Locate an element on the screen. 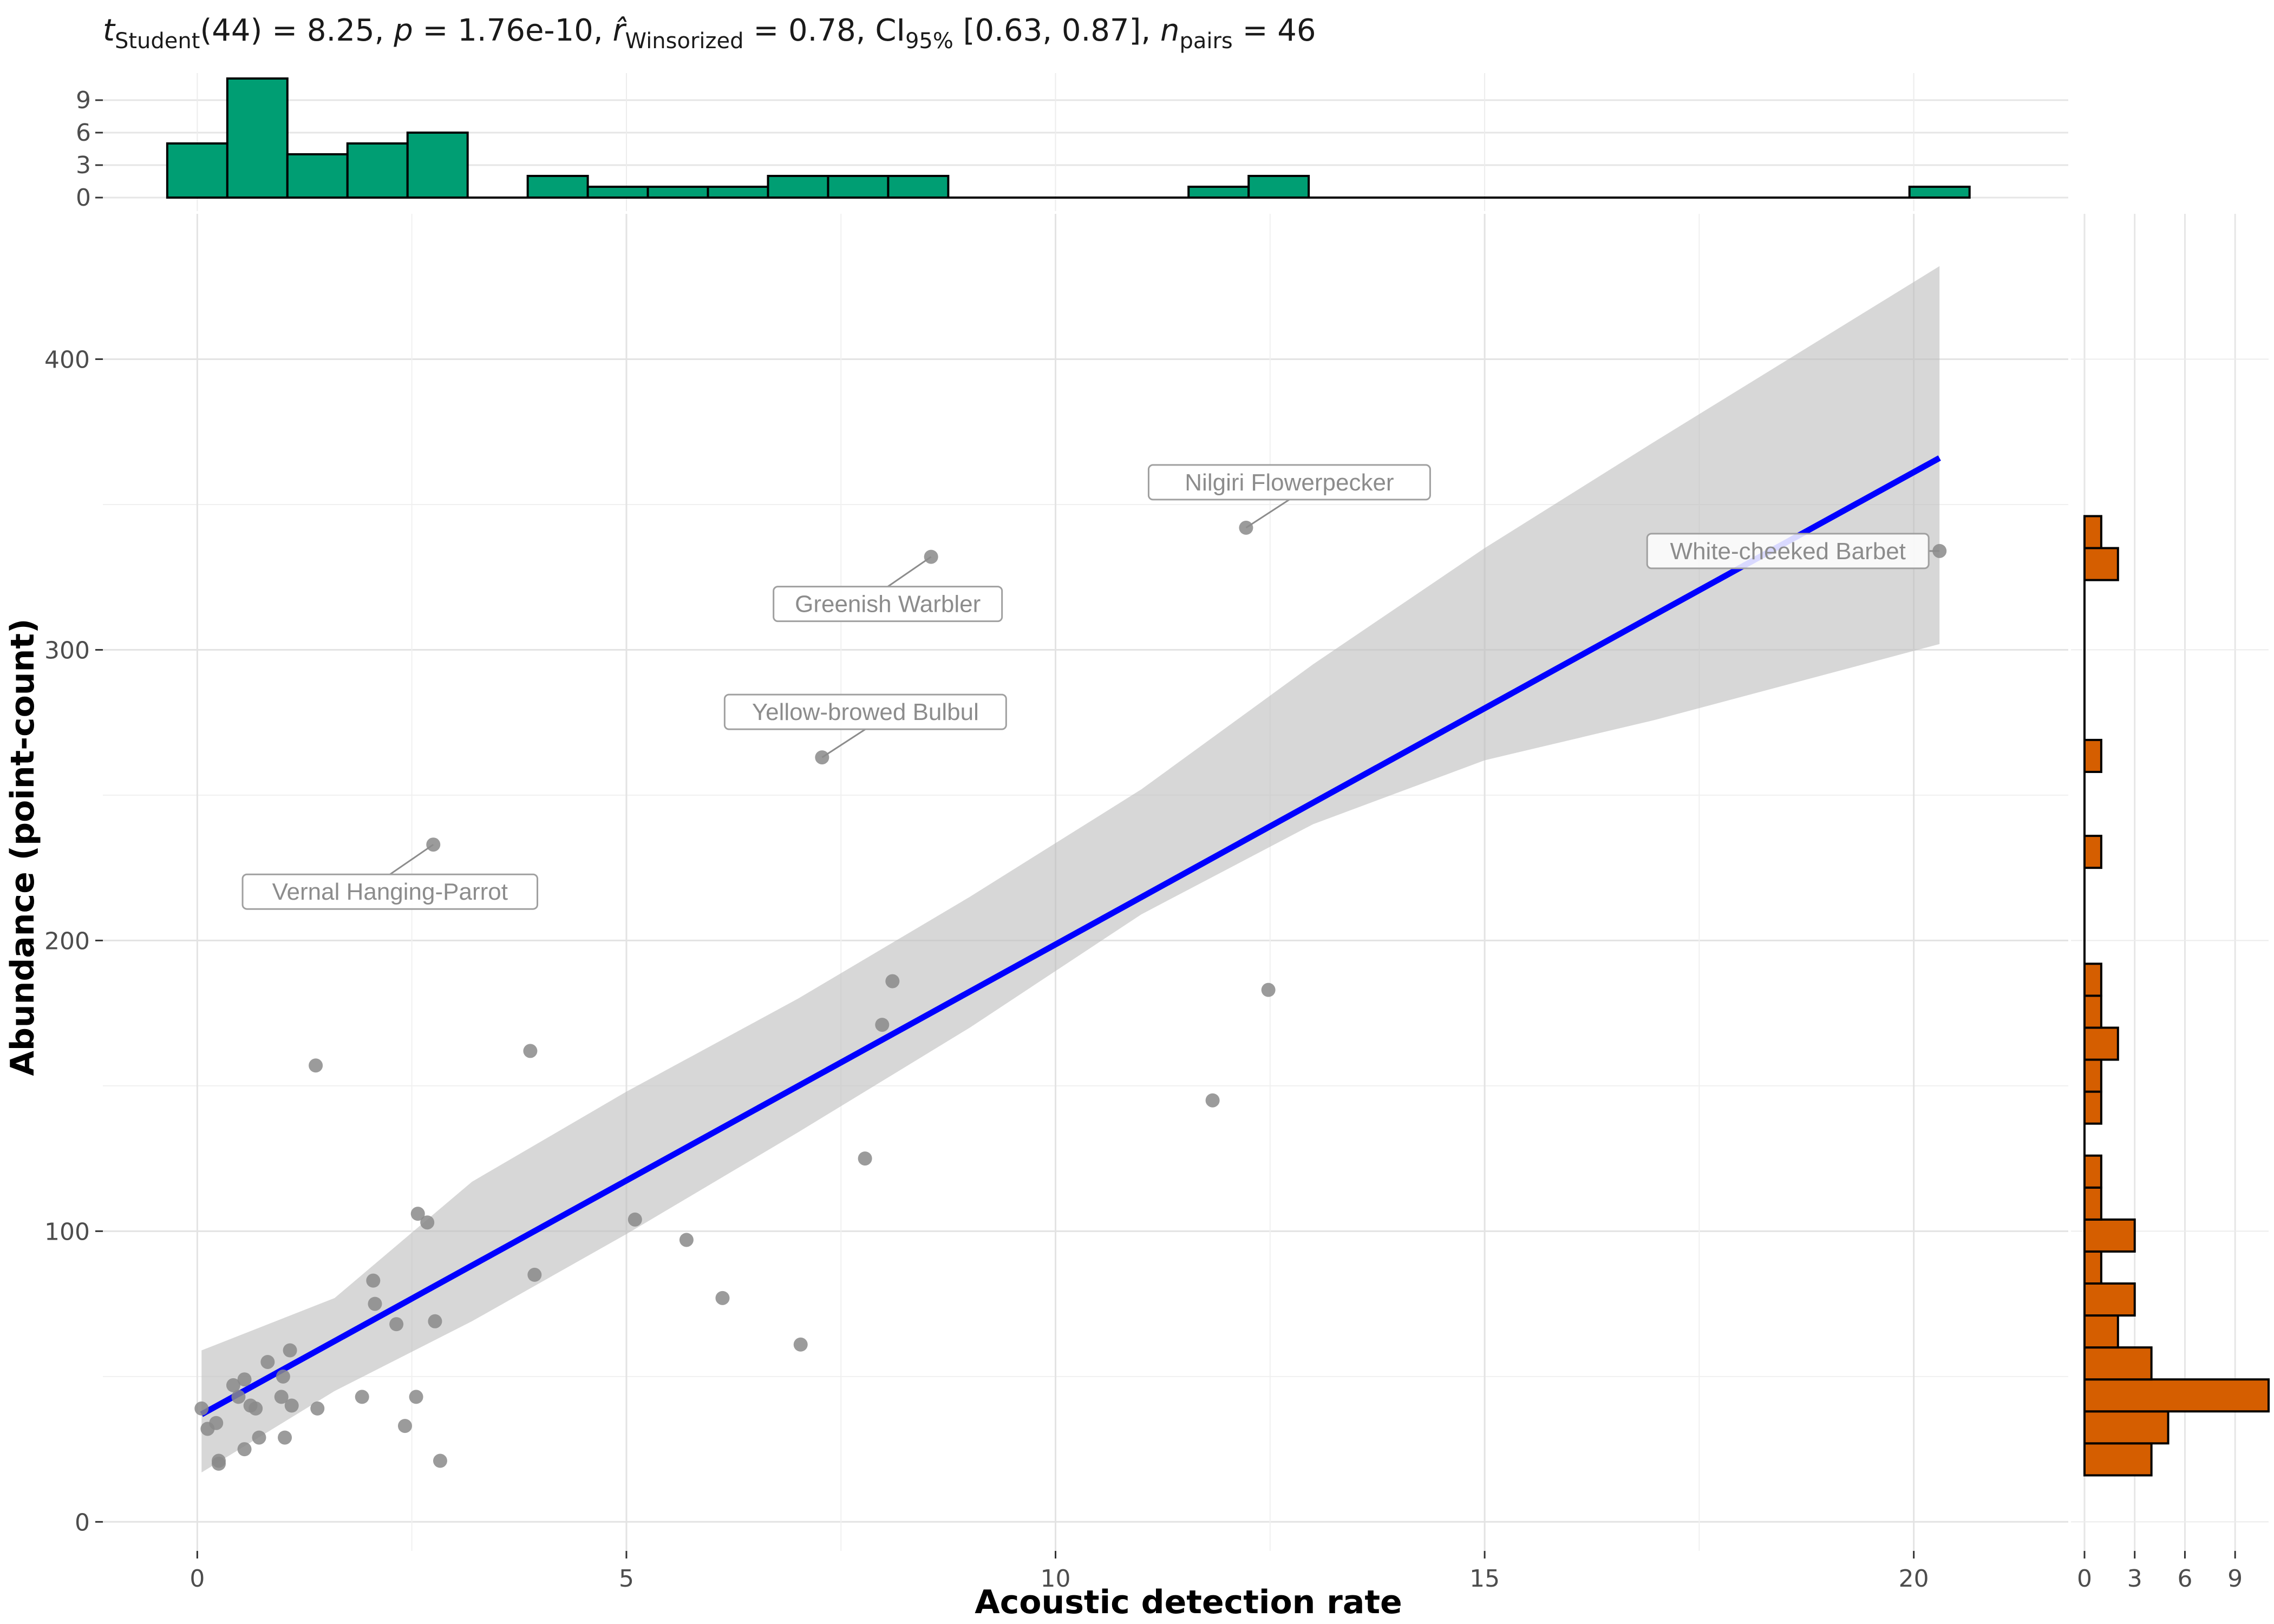 The image size is (2274, 1624). top-histogram is located at coordinates (1069, 138).